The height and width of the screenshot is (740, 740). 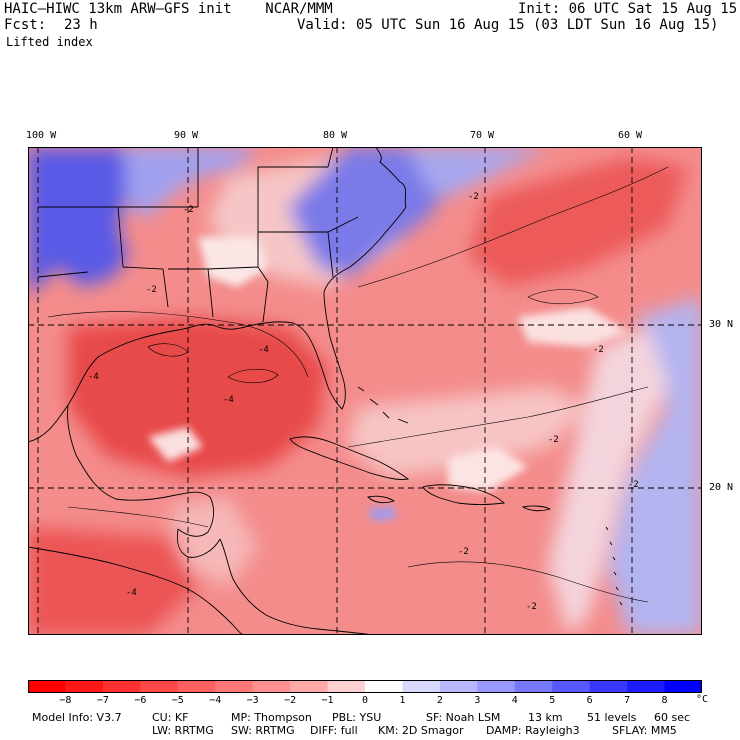 I want to click on colorbar-tick-label: −5, so click(x=177, y=700).